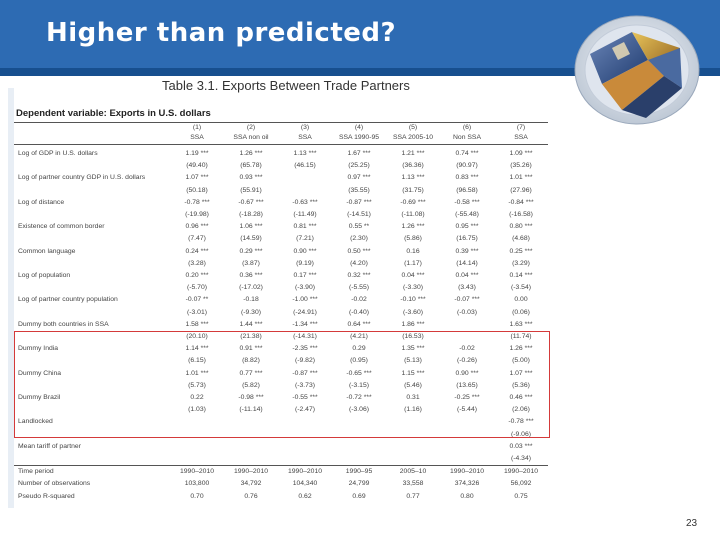 Image resolution: width=720 pixels, height=540 pixels. What do you see at coordinates (413, 263) in the screenshot?
I see `table-cell: (1.17)` at bounding box center [413, 263].